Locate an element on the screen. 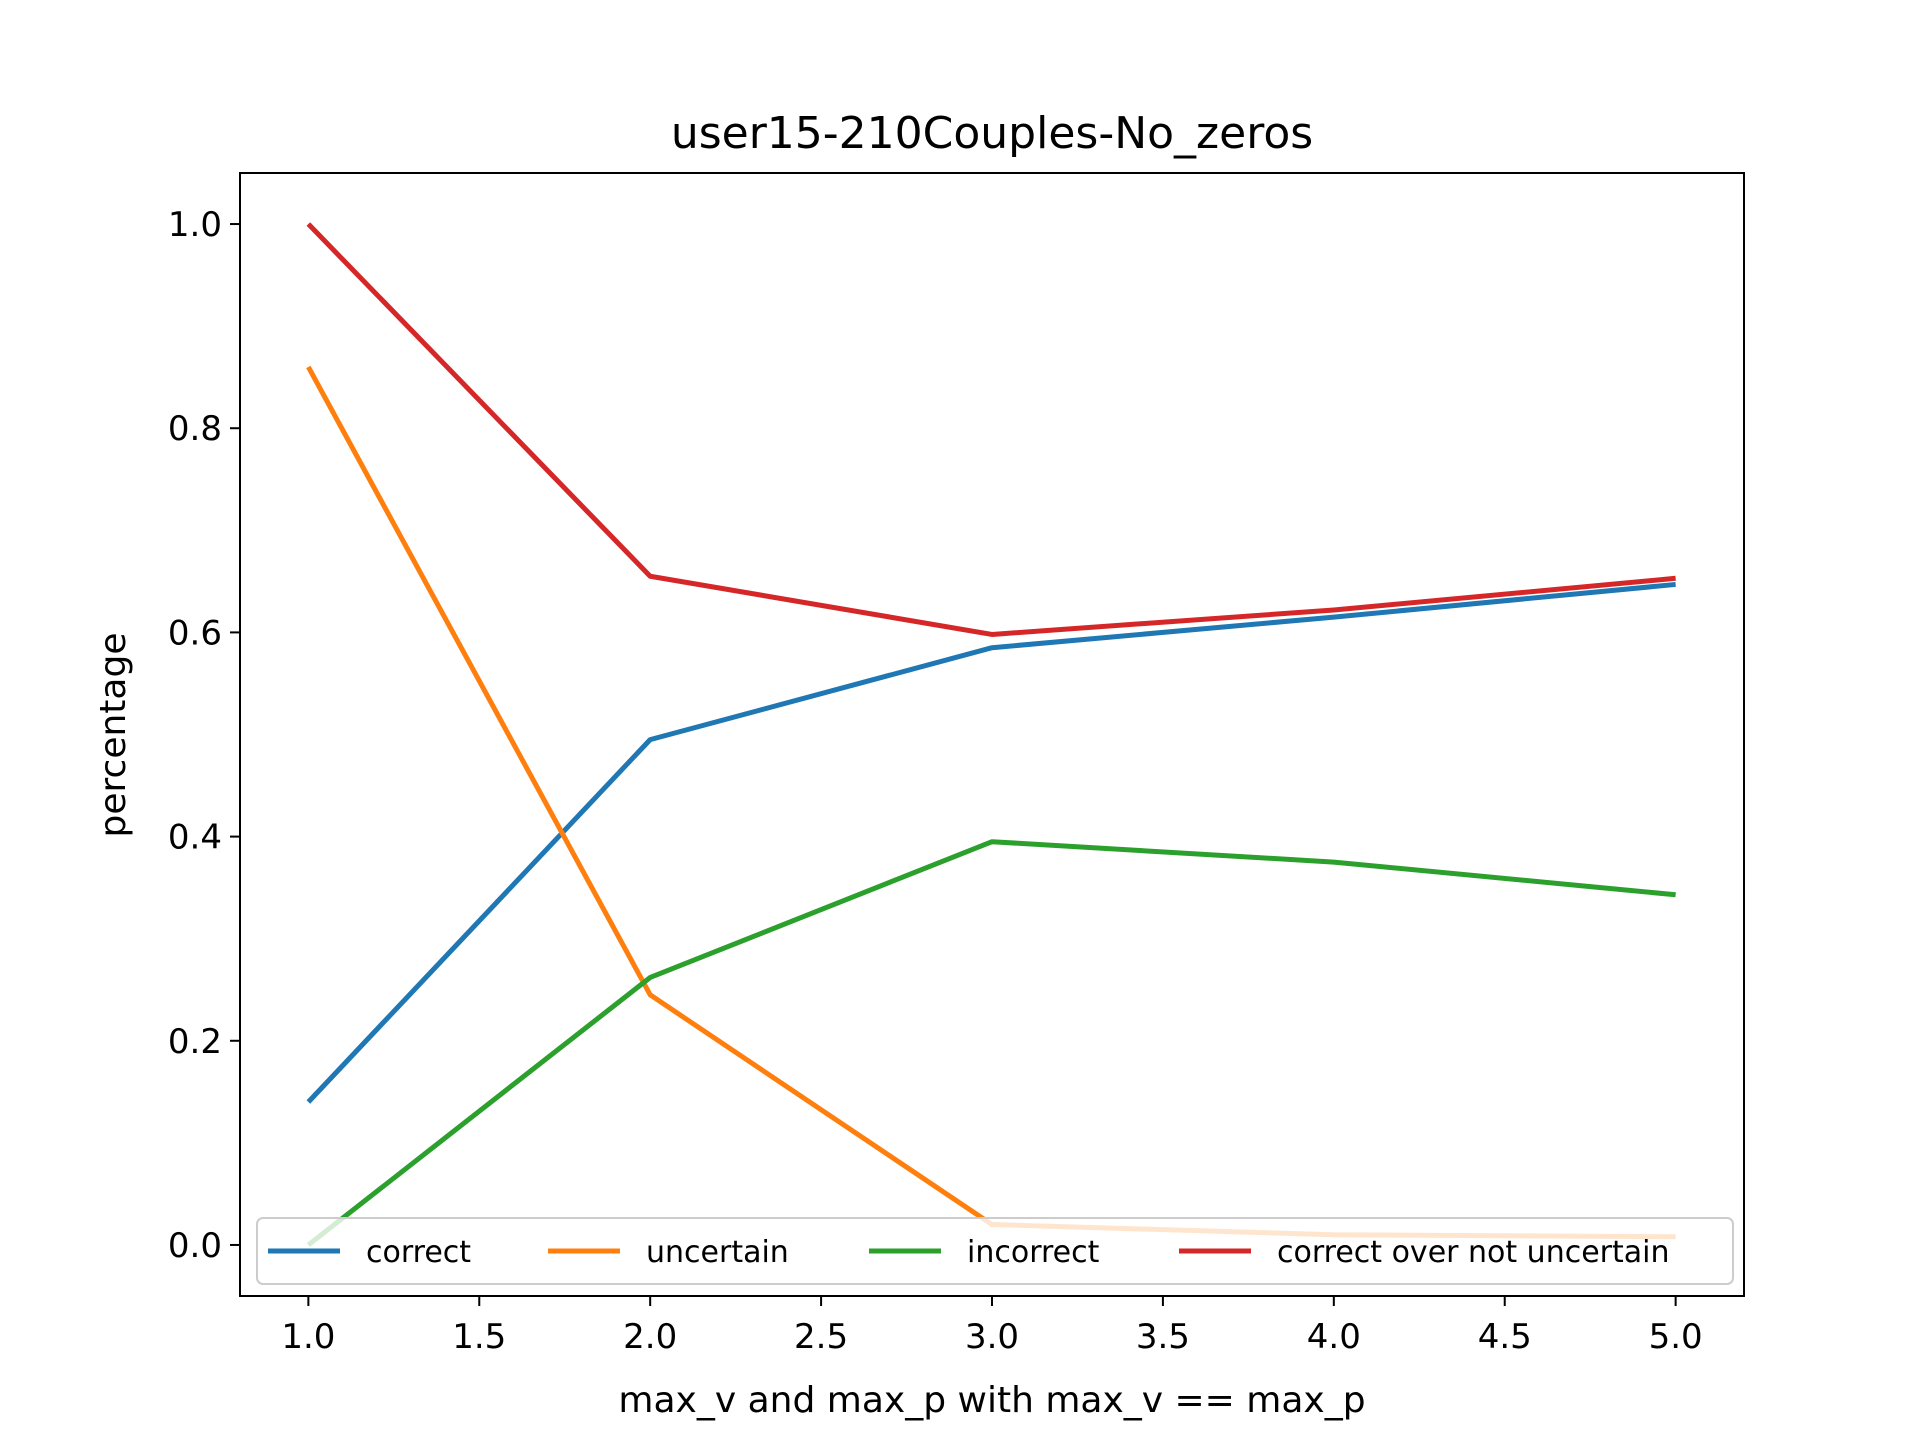 The width and height of the screenshot is (1920, 1440). x-tick-label: 2.5 is located at coordinates (821, 1337).